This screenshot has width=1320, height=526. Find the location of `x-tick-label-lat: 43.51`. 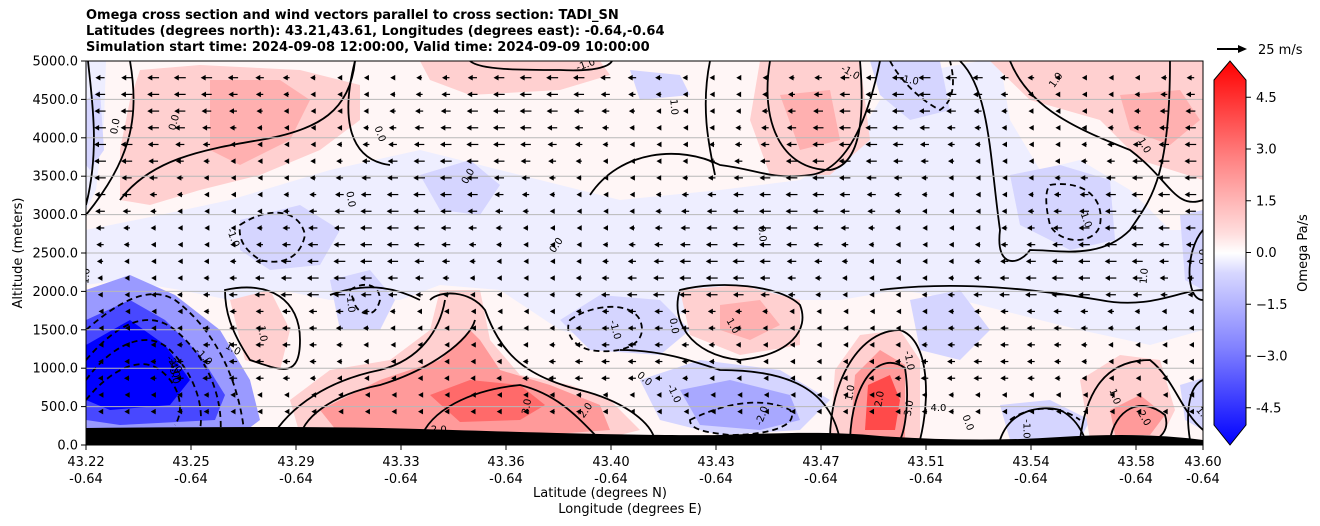

x-tick-label-lat: 43.51 is located at coordinates (925, 462).